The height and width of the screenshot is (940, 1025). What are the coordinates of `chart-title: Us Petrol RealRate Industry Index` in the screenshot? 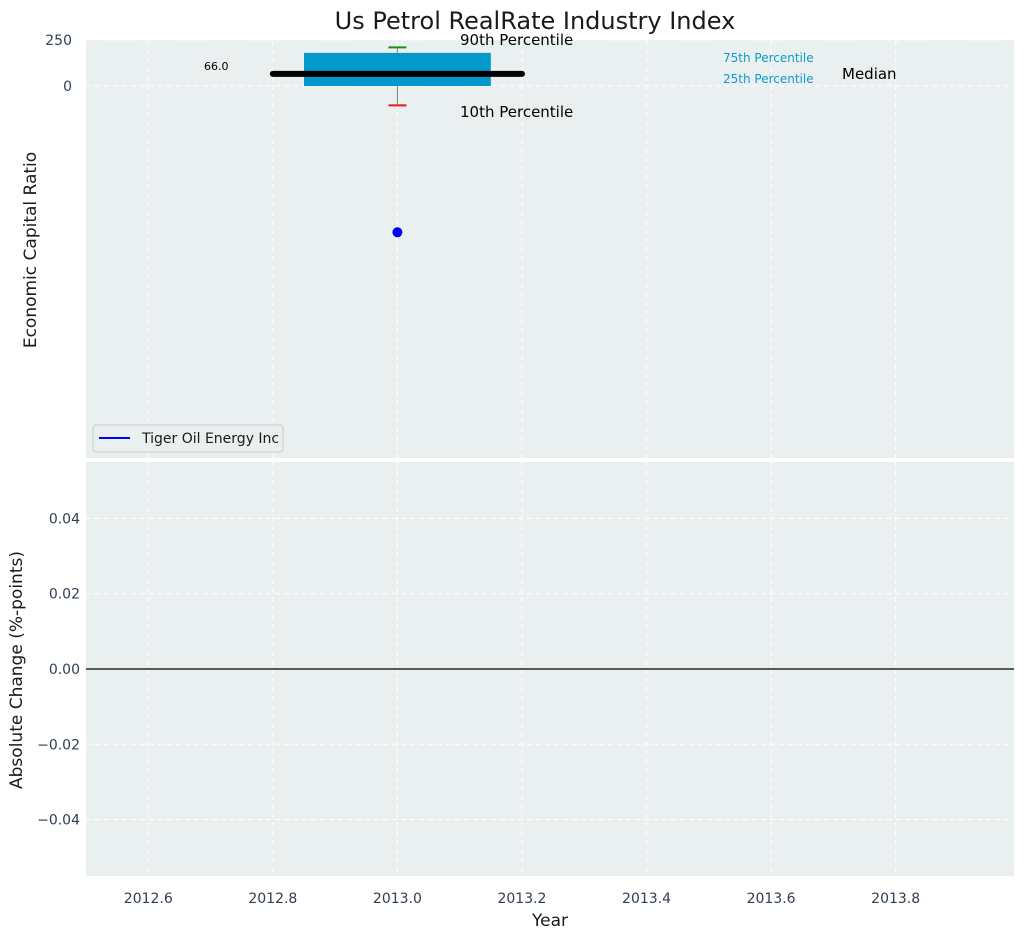 It's located at (535, 21).